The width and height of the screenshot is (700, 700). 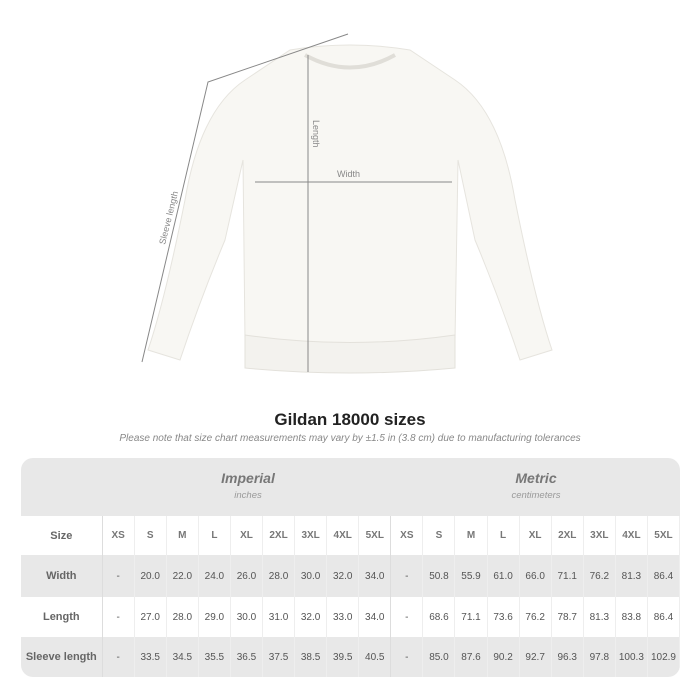 What do you see at coordinates (248, 478) in the screenshot?
I see `imperial-heading: Imperial` at bounding box center [248, 478].